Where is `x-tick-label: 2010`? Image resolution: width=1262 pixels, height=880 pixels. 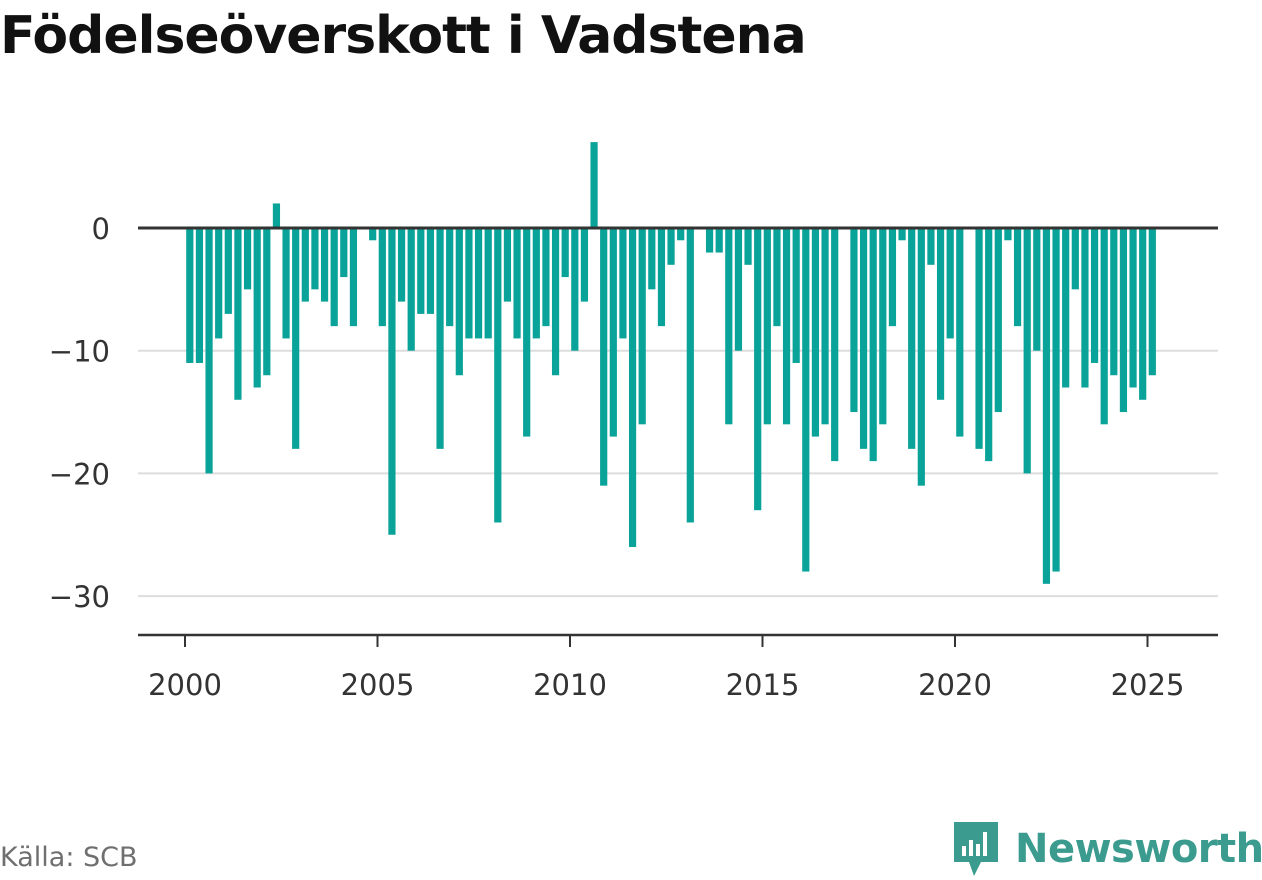
x-tick-label: 2010 is located at coordinates (570, 685).